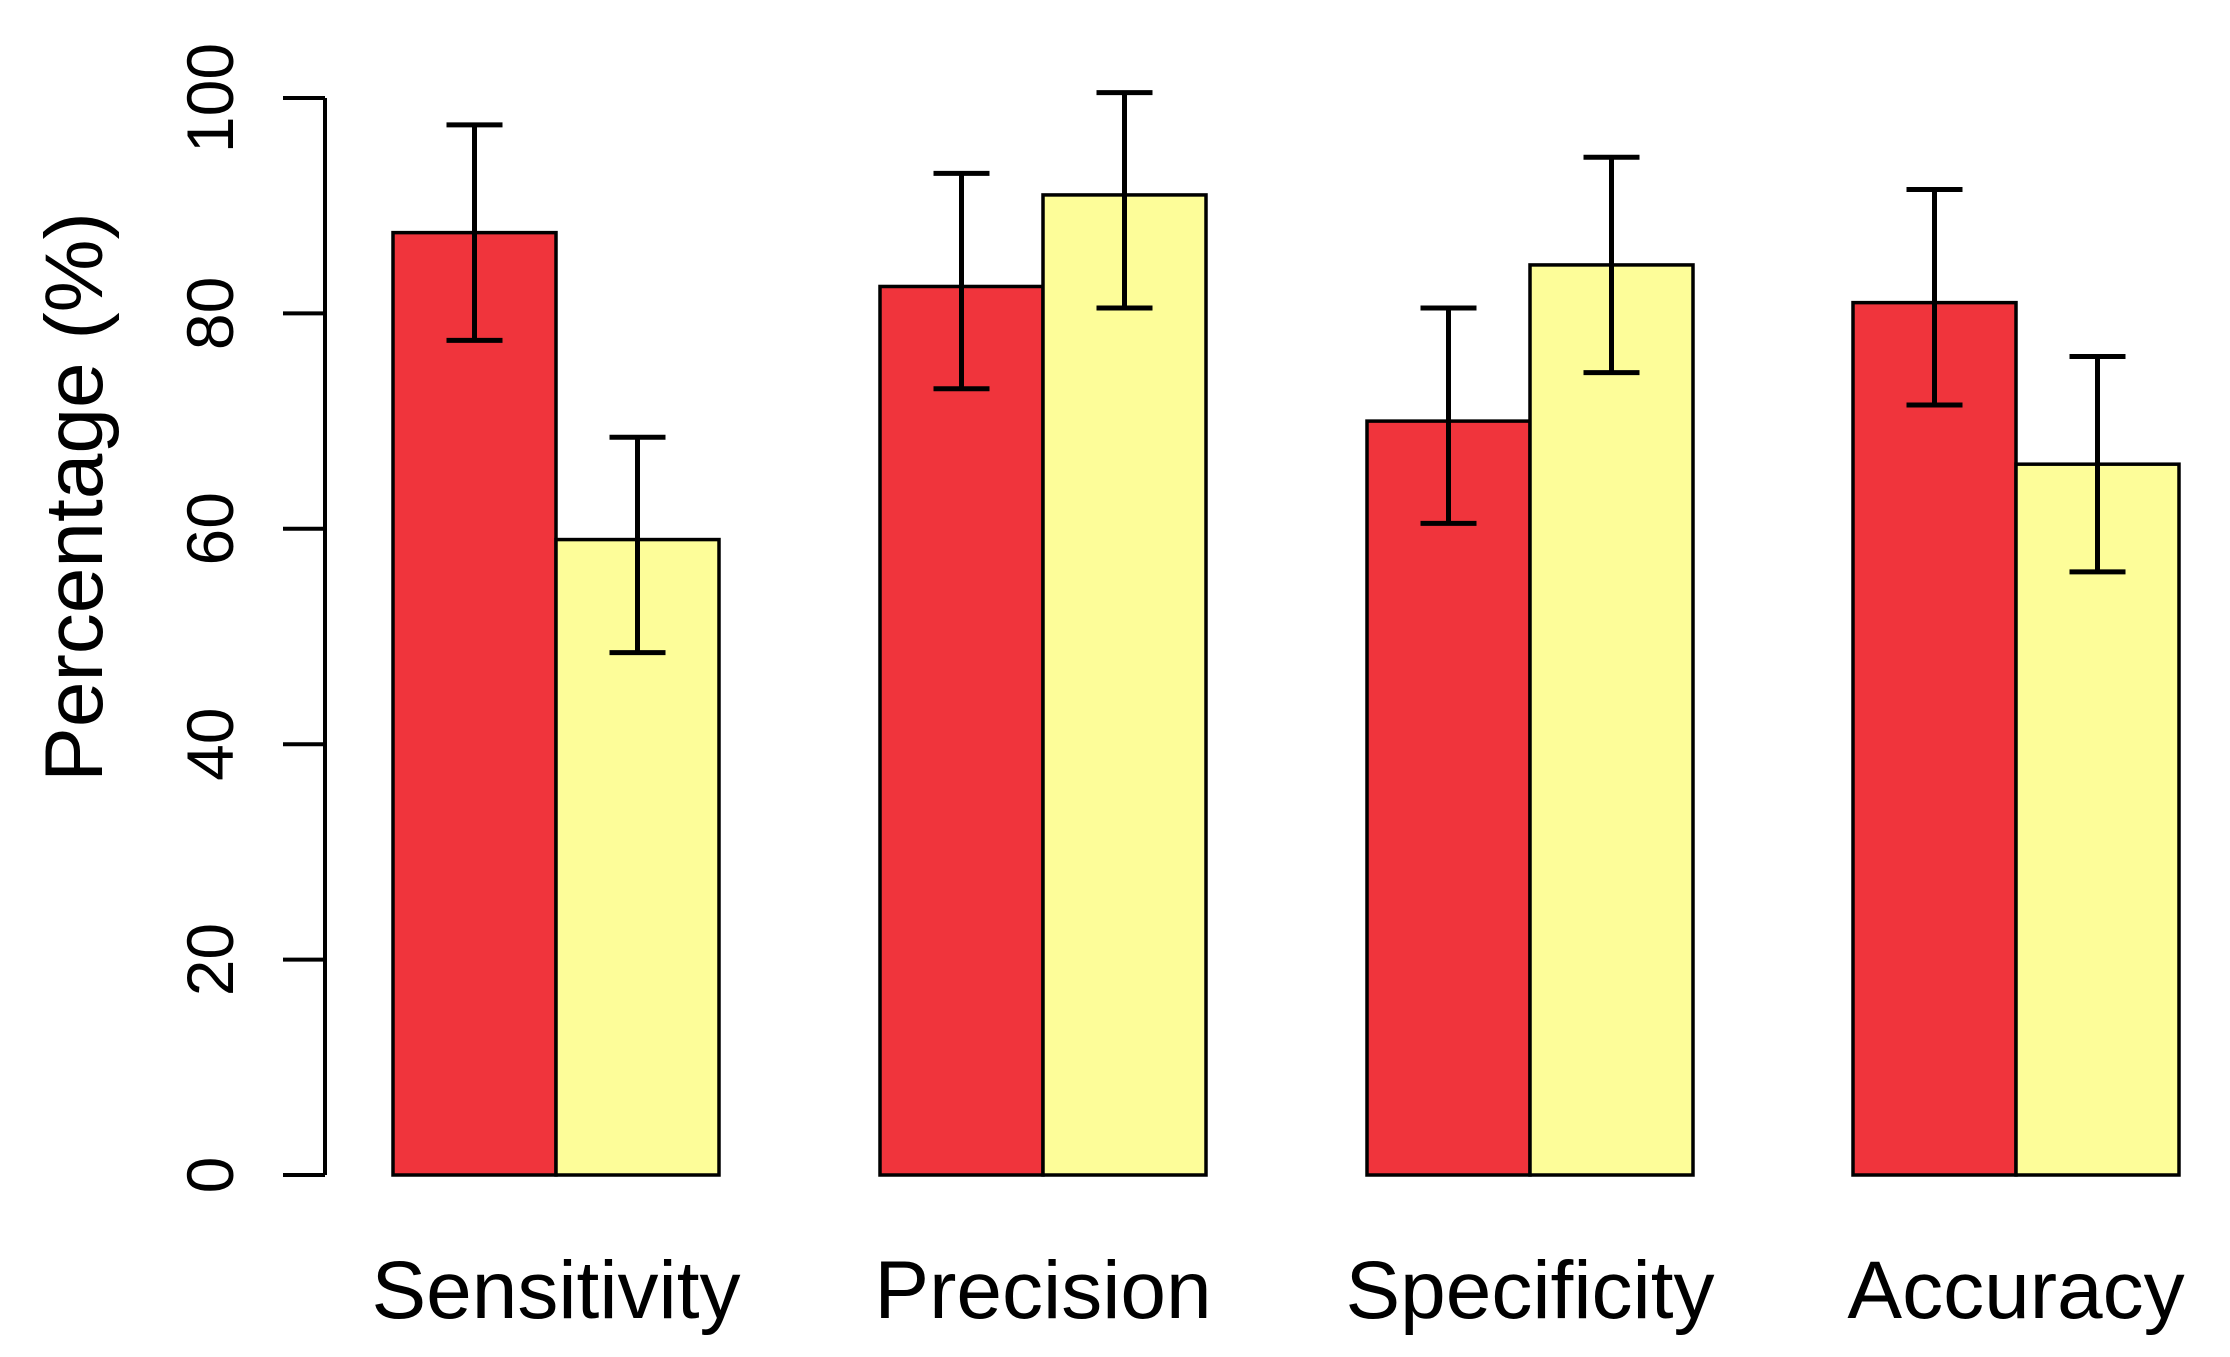  Describe the element at coordinates (1042, 1290) in the screenshot. I see `category-label-precision: Precision` at that location.